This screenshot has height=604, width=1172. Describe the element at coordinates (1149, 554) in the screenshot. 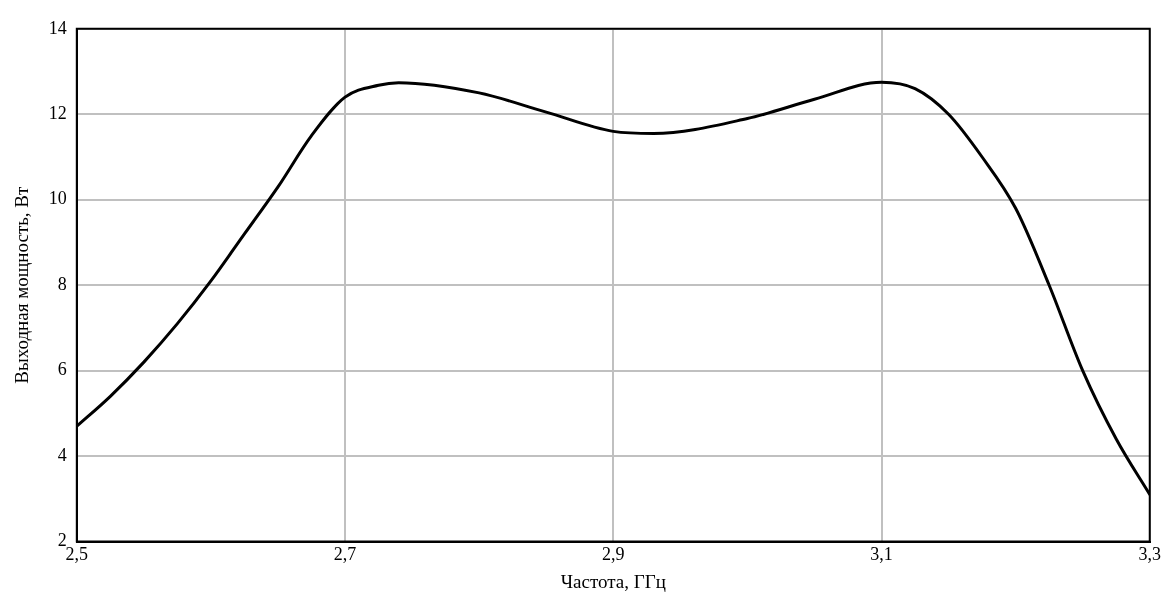

I see `x-tick-label: 3,3` at that location.